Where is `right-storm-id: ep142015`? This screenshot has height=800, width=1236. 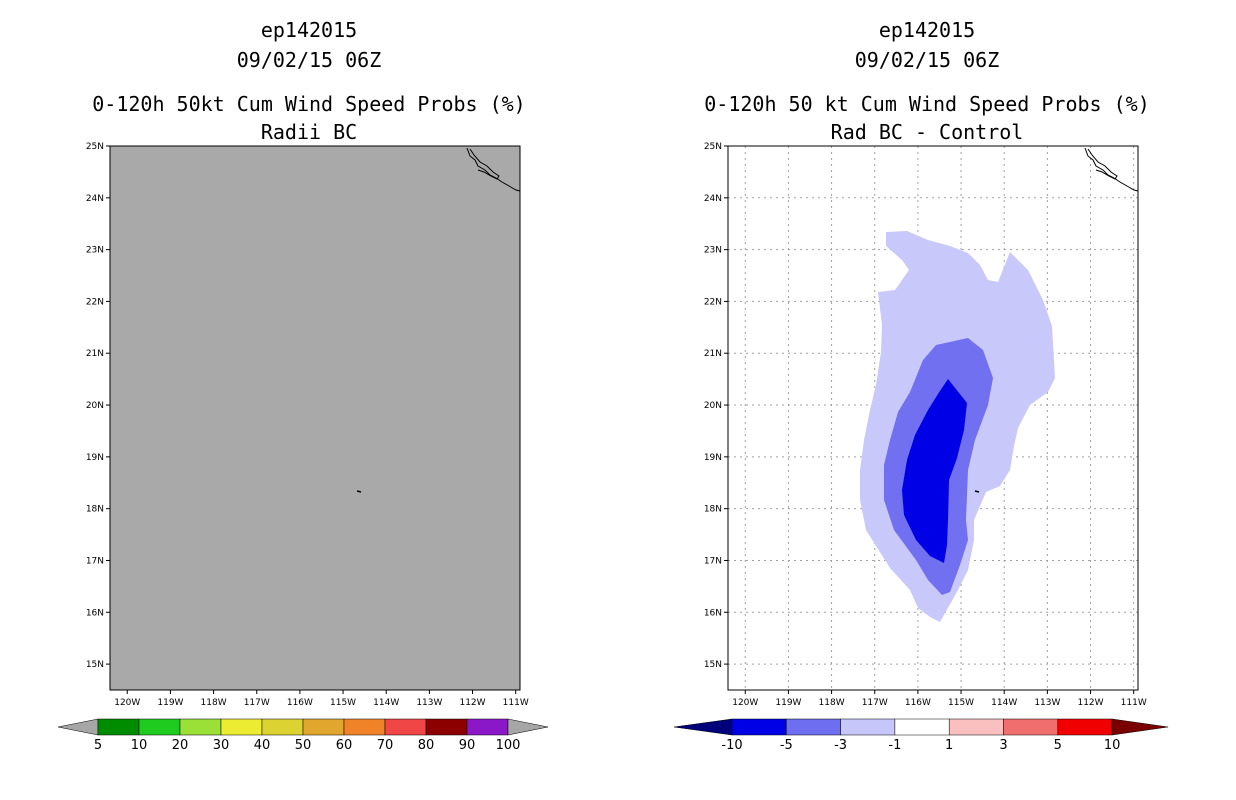
right-storm-id: ep142015 is located at coordinates (927, 30).